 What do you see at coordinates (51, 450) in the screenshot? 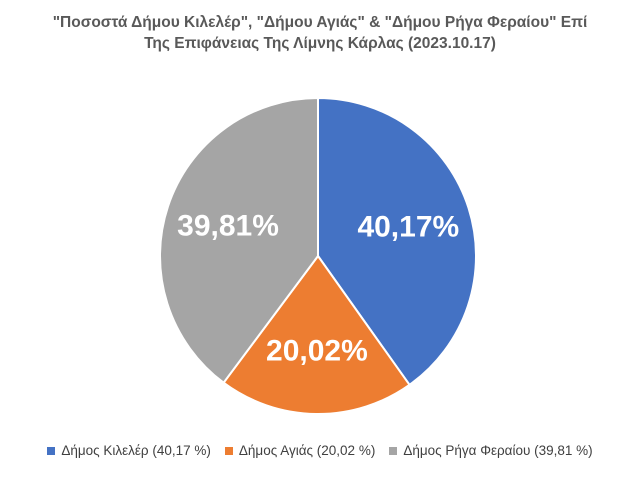
I see `legend-swatch-kileler` at bounding box center [51, 450].